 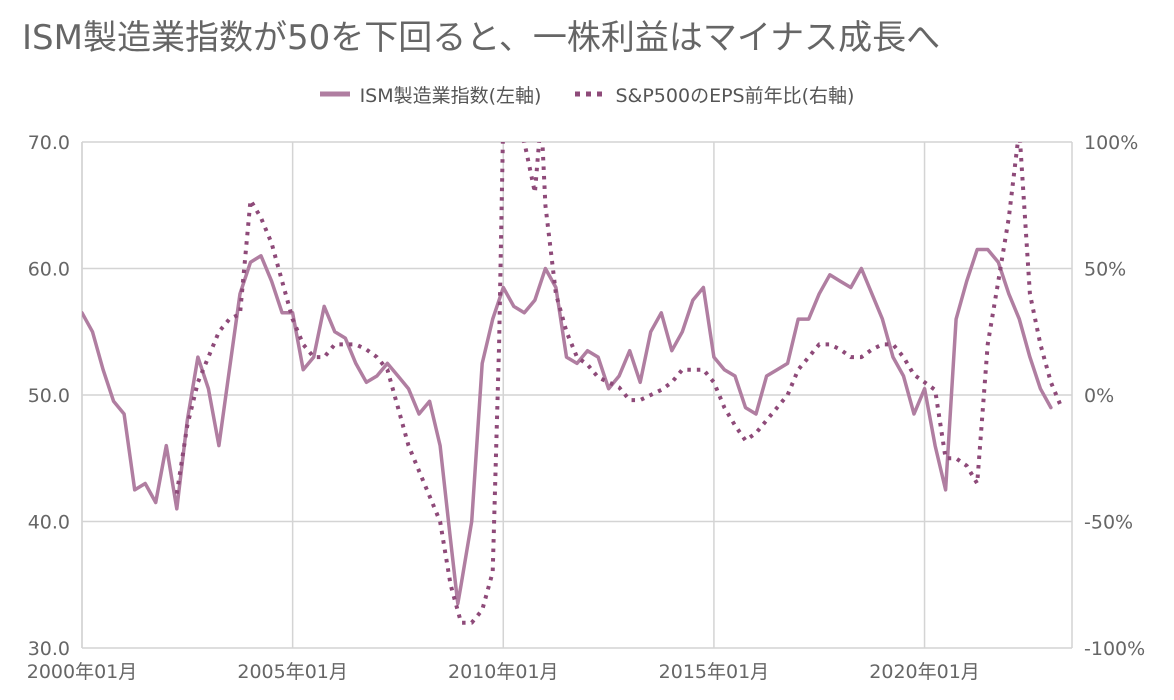 I want to click on legend-label-ism: ISM製造業指数(左軸), so click(x=450, y=95).